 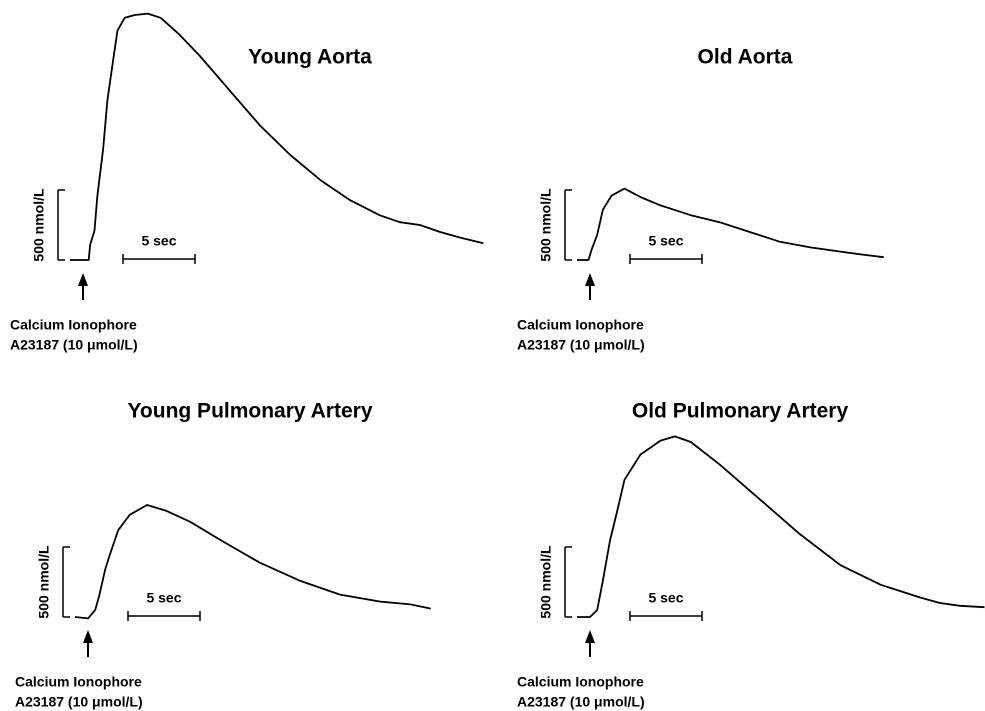 What do you see at coordinates (745, 57) in the screenshot?
I see `panel-title: Old Aorta` at bounding box center [745, 57].